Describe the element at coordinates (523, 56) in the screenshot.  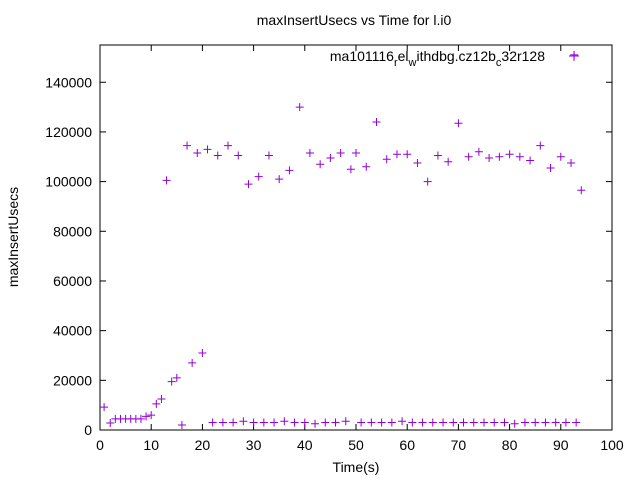
I see `legend-text-part: 32r128` at that location.